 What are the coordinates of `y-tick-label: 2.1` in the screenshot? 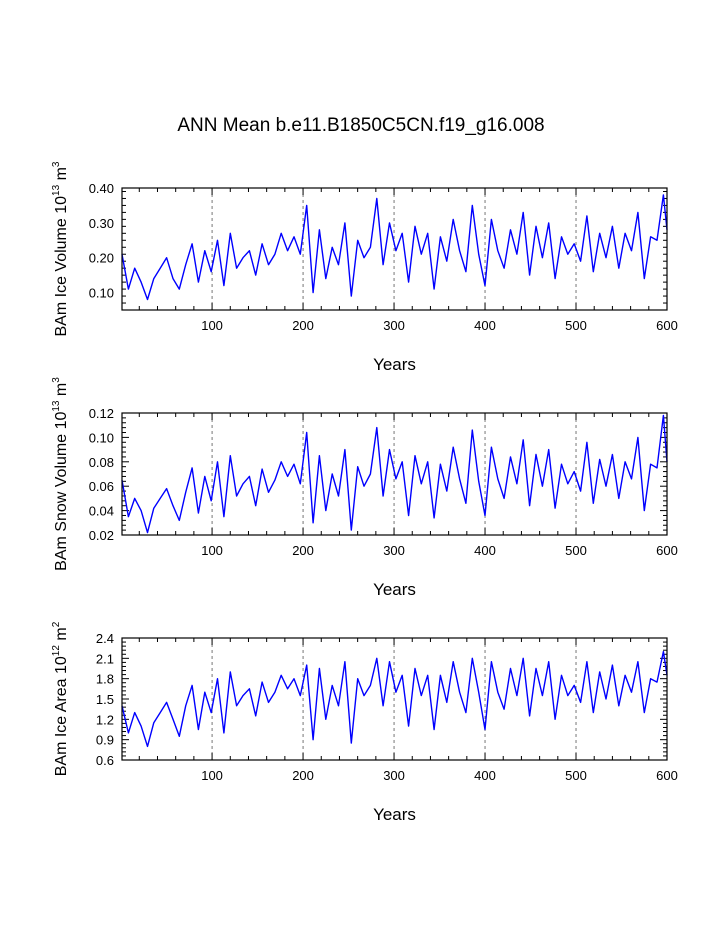 It's located at (105, 658).